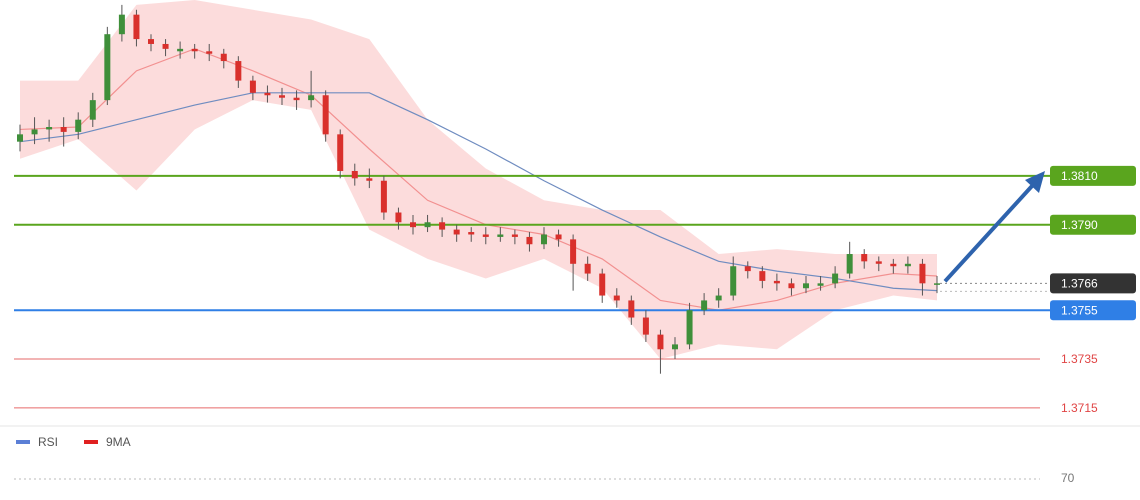 The height and width of the screenshot is (500, 1140). What do you see at coordinates (1079, 408) in the screenshot?
I see `level-label: 1.3715` at bounding box center [1079, 408].